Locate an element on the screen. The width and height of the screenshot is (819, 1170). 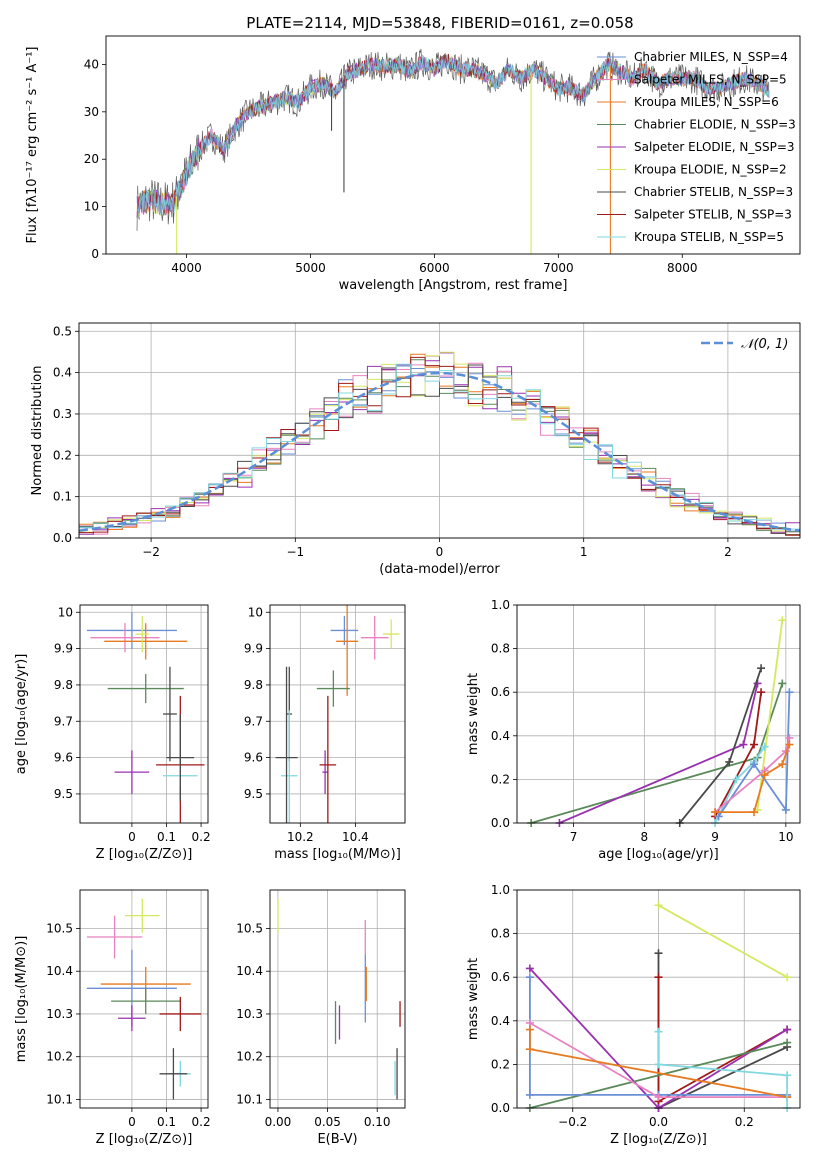
x-tick-label: −1 is located at coordinates (295, 552).